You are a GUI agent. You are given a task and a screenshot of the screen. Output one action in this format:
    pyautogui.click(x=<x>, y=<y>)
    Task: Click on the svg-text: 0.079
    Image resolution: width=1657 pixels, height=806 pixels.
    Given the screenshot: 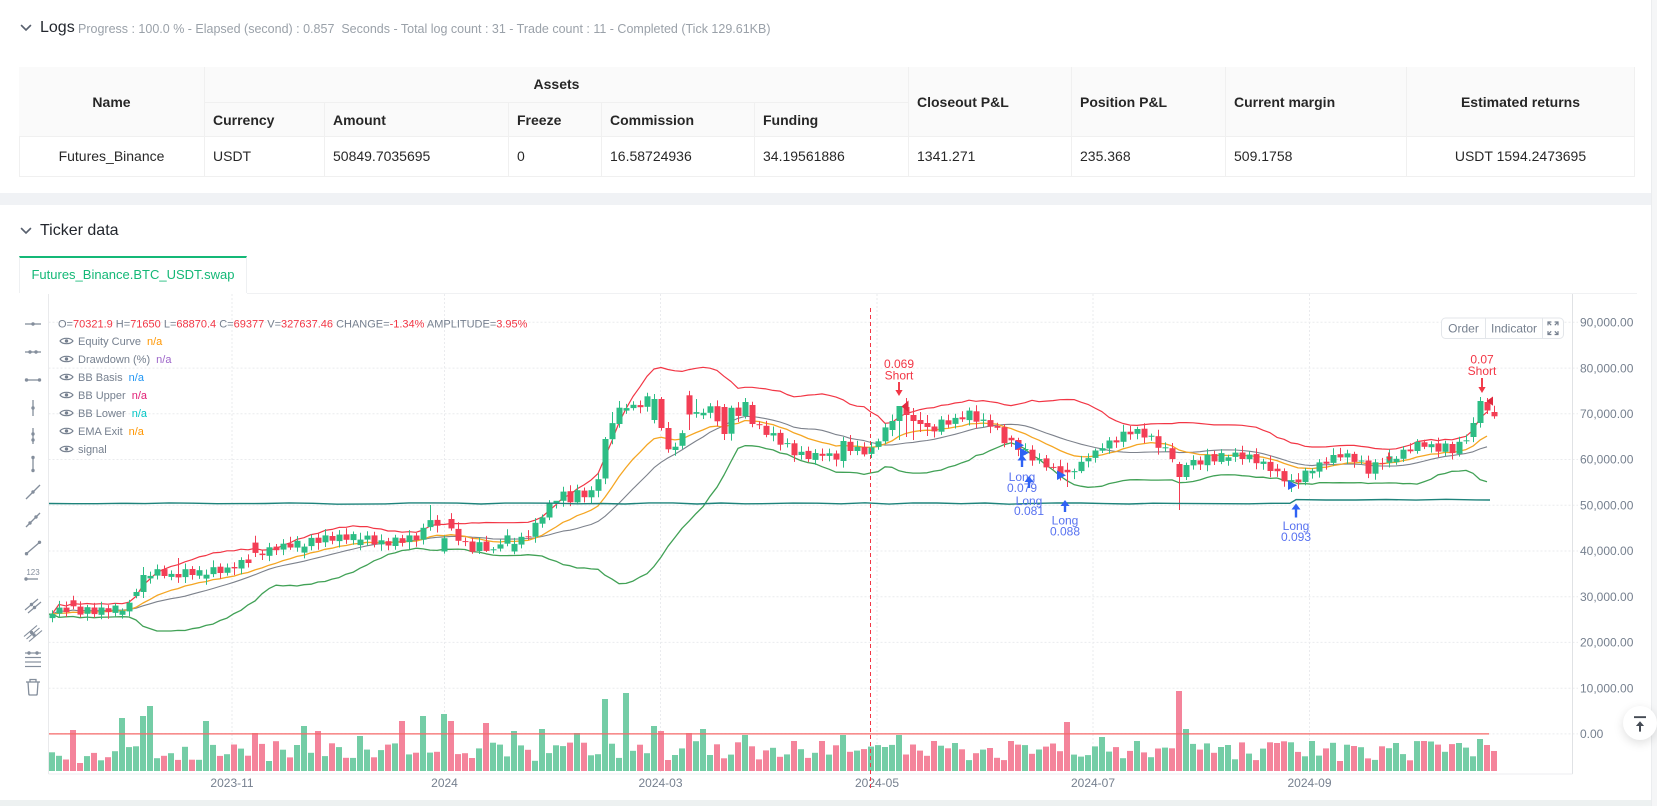 What is the action you would take?
    pyautogui.click(x=1022, y=488)
    